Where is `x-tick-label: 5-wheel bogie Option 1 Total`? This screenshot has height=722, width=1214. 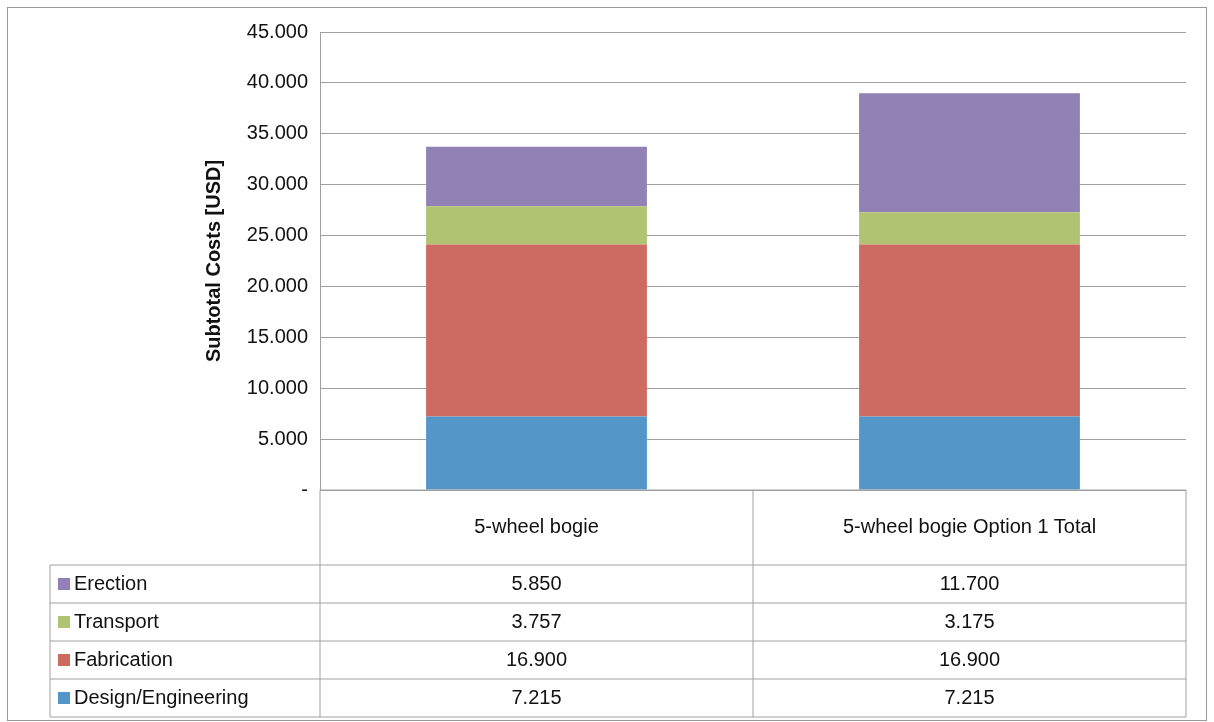
x-tick-label: 5-wheel bogie Option 1 Total is located at coordinates (969, 526).